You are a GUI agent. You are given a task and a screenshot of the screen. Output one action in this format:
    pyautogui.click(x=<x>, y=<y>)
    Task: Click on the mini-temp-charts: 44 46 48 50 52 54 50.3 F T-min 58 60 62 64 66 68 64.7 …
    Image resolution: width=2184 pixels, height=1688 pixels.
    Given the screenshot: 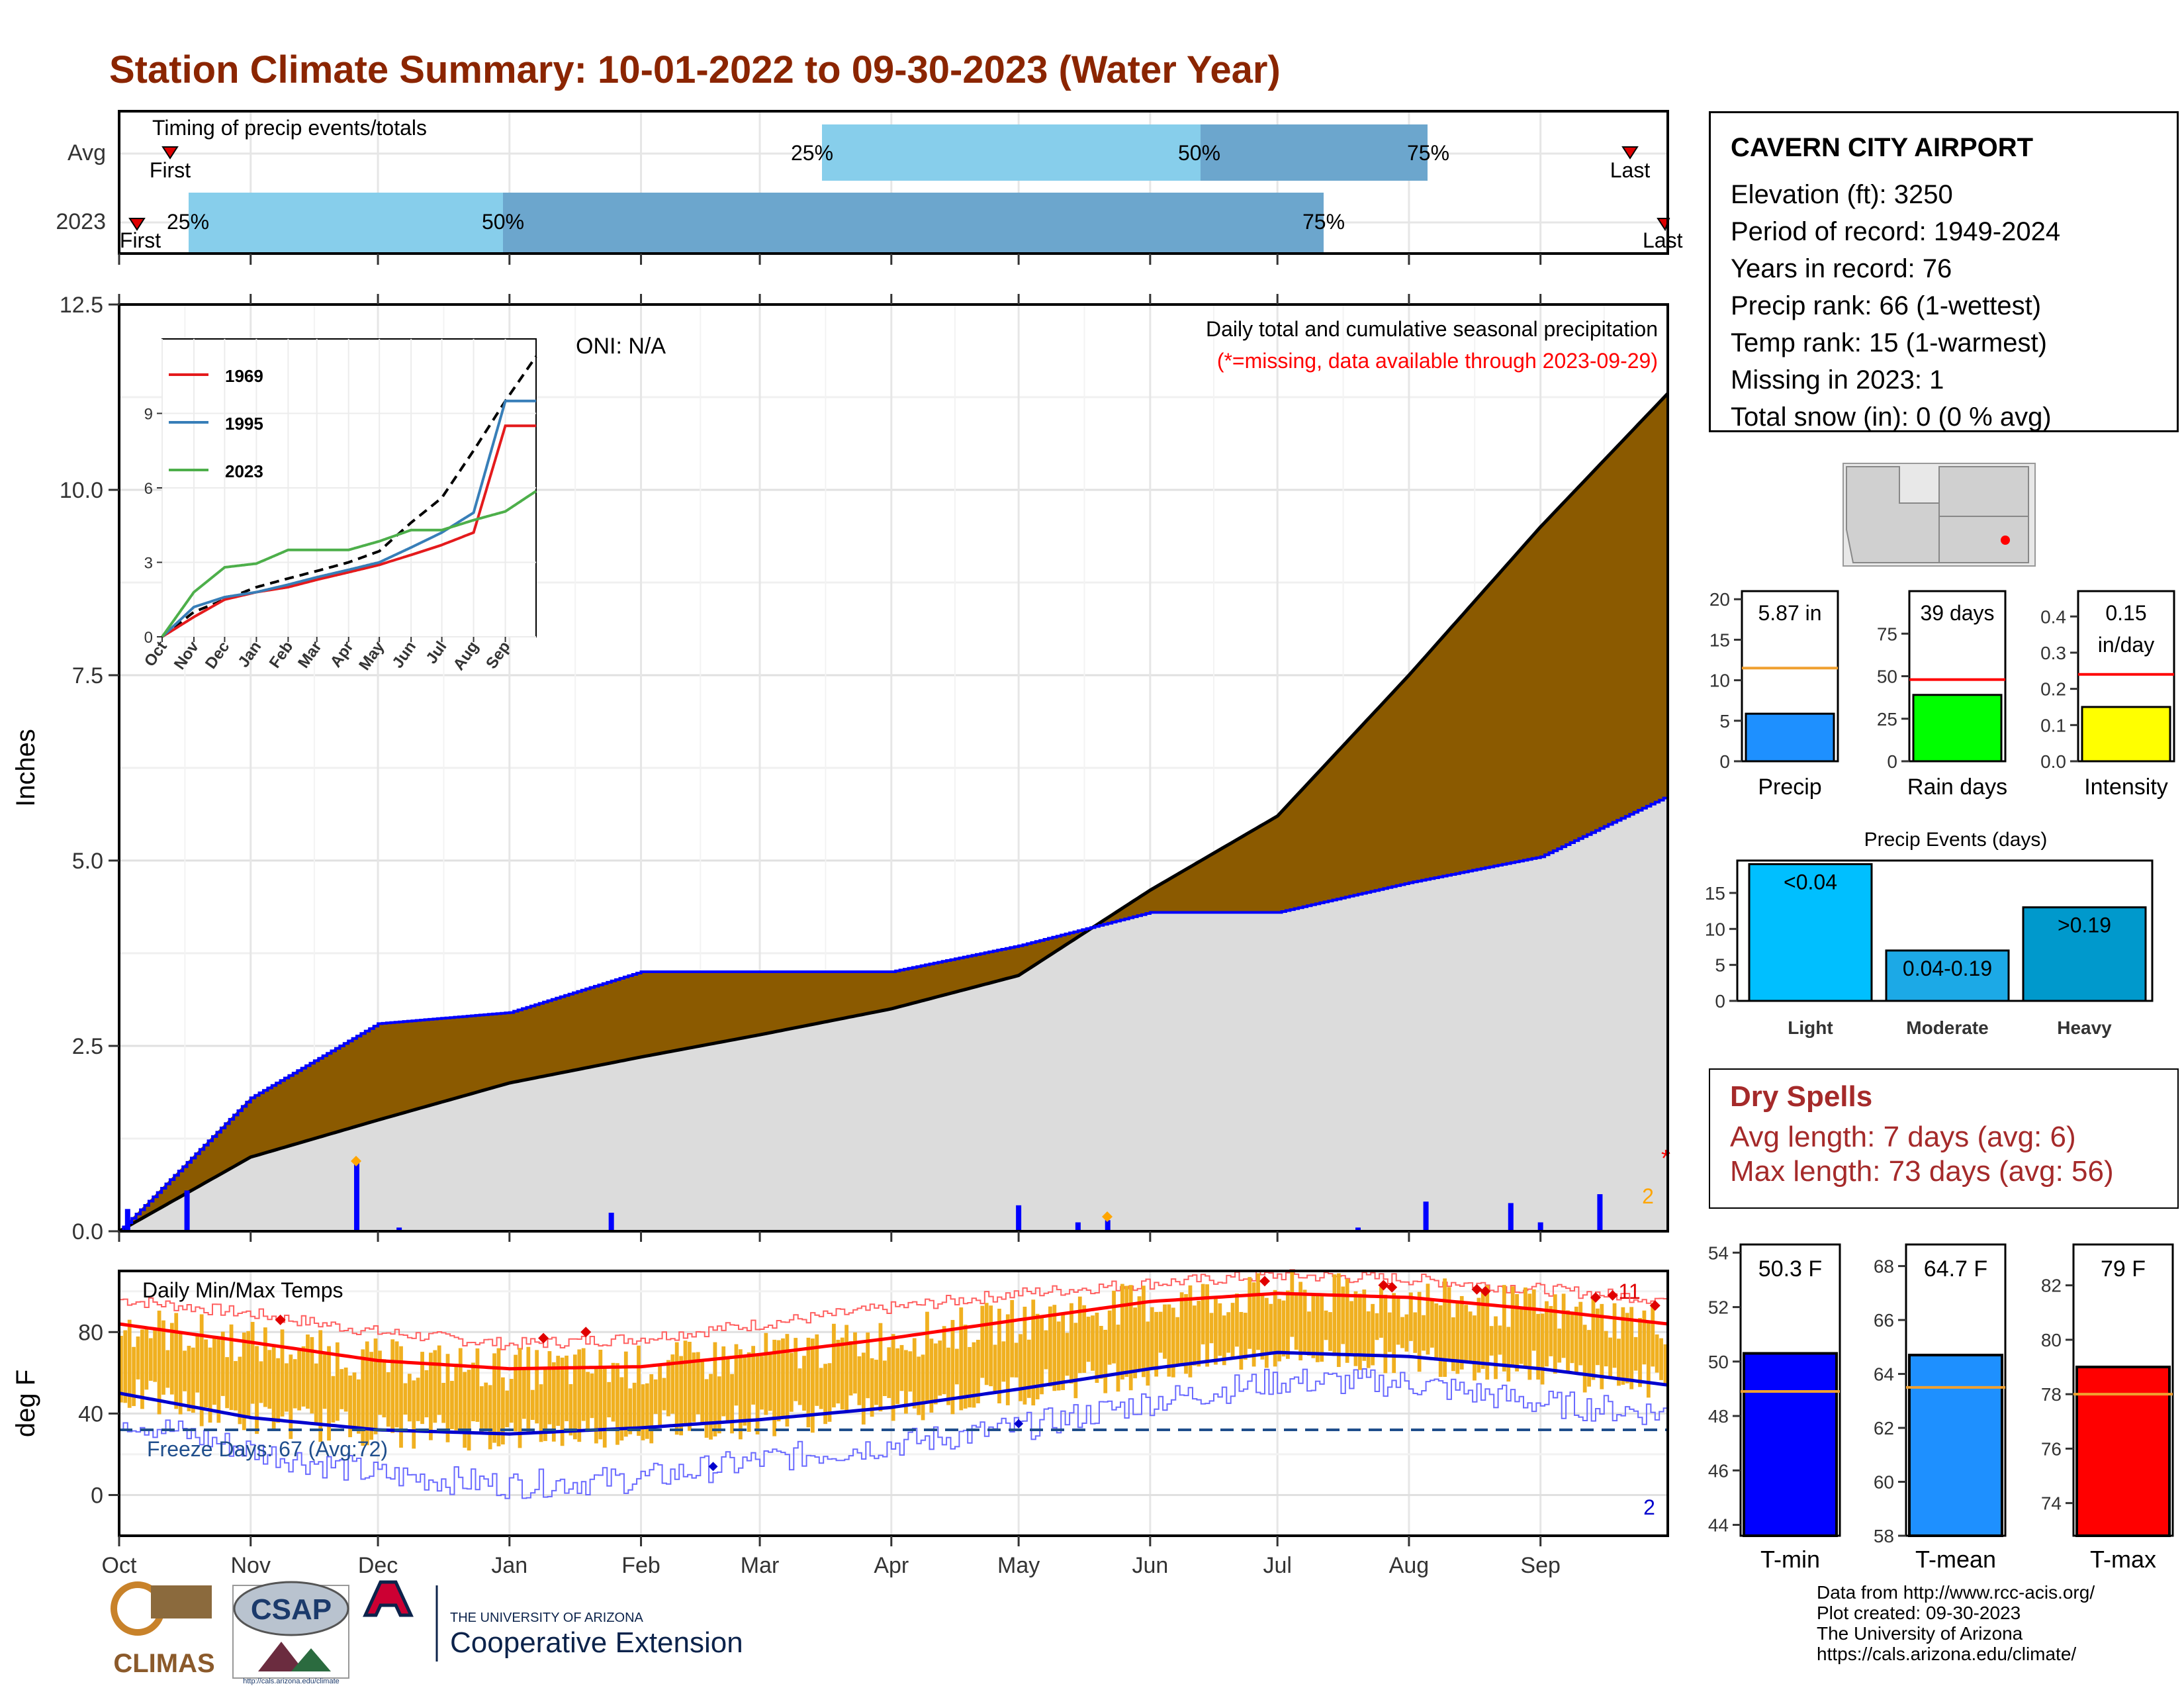 What is the action you would take?
    pyautogui.click(x=1941, y=1408)
    